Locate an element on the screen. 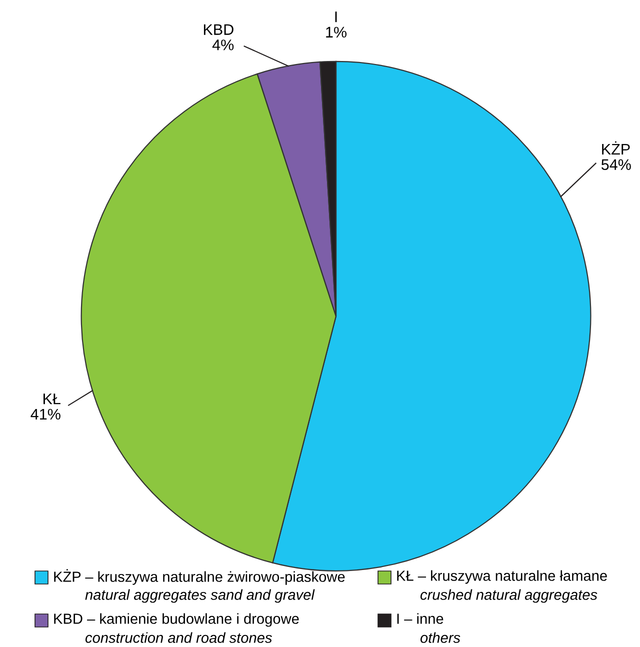 The width and height of the screenshot is (640, 647). slice-label: KŻP is located at coordinates (616, 148).